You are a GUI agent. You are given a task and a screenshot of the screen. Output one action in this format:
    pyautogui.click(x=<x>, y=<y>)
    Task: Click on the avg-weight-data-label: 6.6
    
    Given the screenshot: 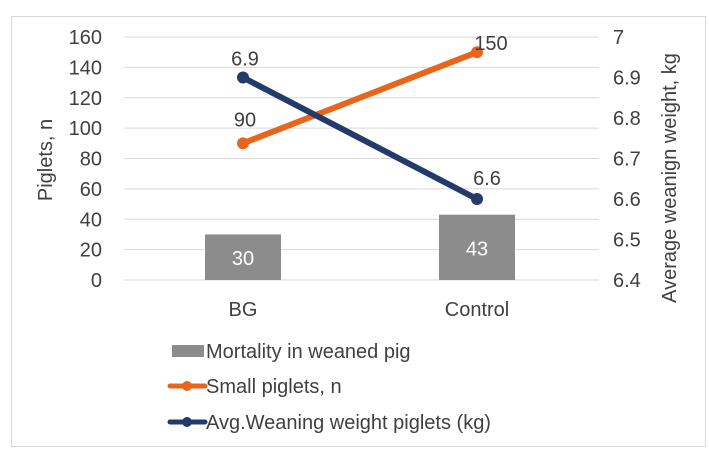 What is the action you would take?
    pyautogui.click(x=487, y=179)
    